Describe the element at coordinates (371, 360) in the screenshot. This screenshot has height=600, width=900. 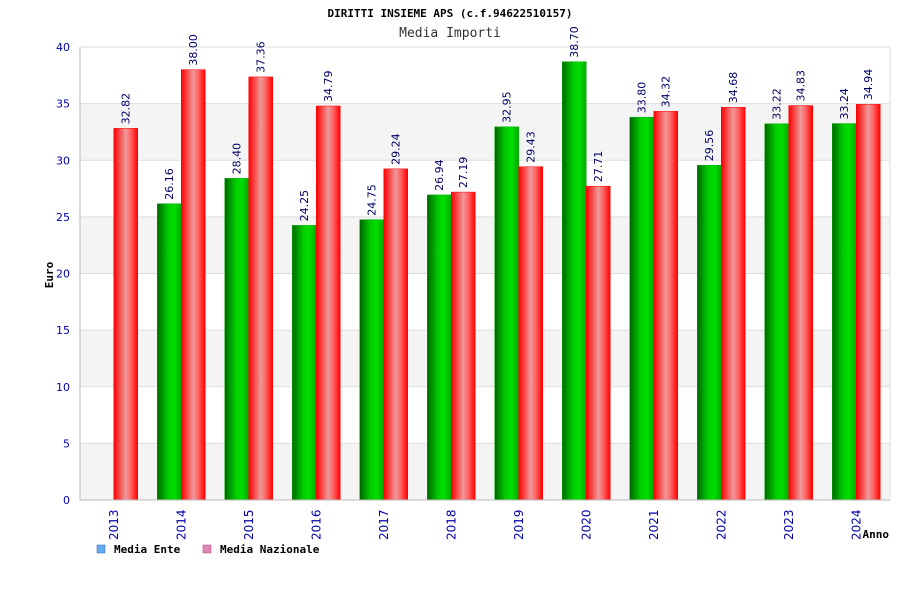
I see `bar-media-ente-2017` at that location.